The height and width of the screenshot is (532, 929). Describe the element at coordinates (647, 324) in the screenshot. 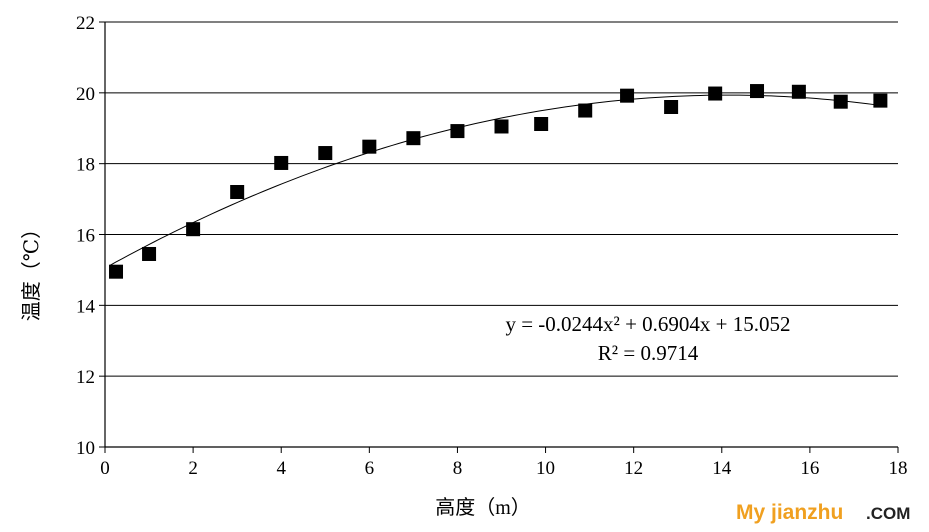

I see `trendline-equation: y = -0.0244x² + 0.6904x + 15.052` at that location.